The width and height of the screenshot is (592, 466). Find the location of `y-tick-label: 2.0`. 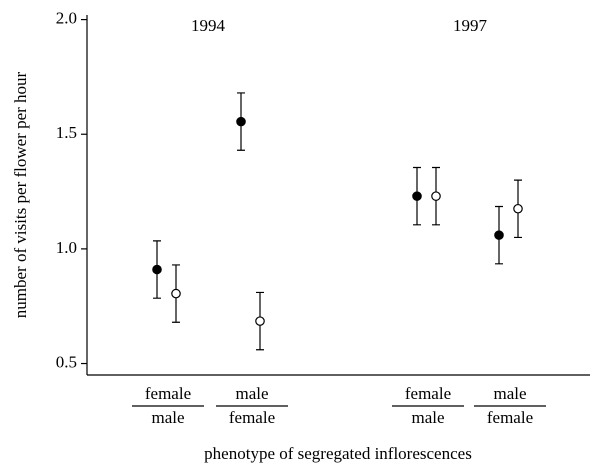

y-tick-label: 2.0 is located at coordinates (66, 17).